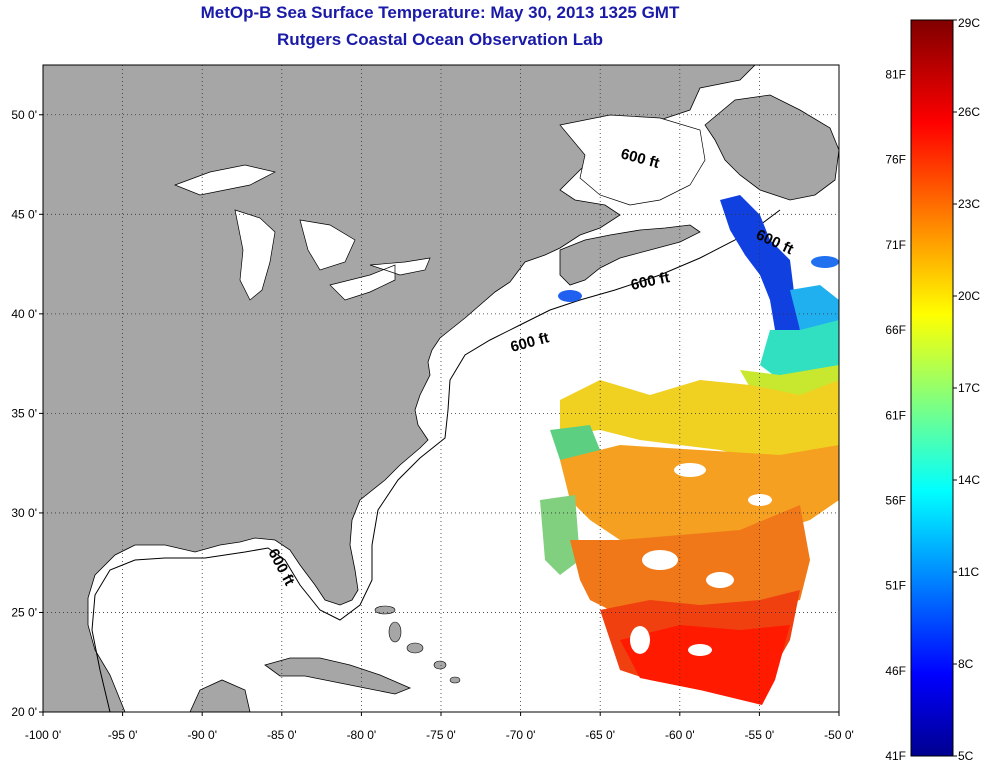 This screenshot has height=770, width=984. What do you see at coordinates (895, 671) in the screenshot?
I see `colorbar-fahrenheit-label: 46F` at bounding box center [895, 671].